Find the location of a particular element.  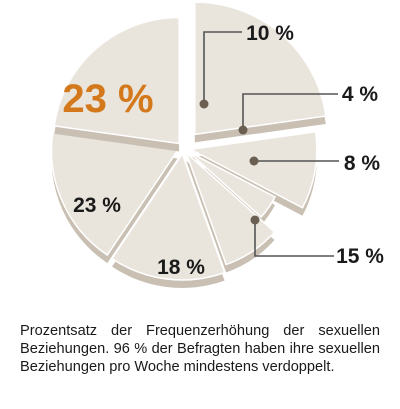

slice-label-6: 18 % is located at coordinates (181, 267).